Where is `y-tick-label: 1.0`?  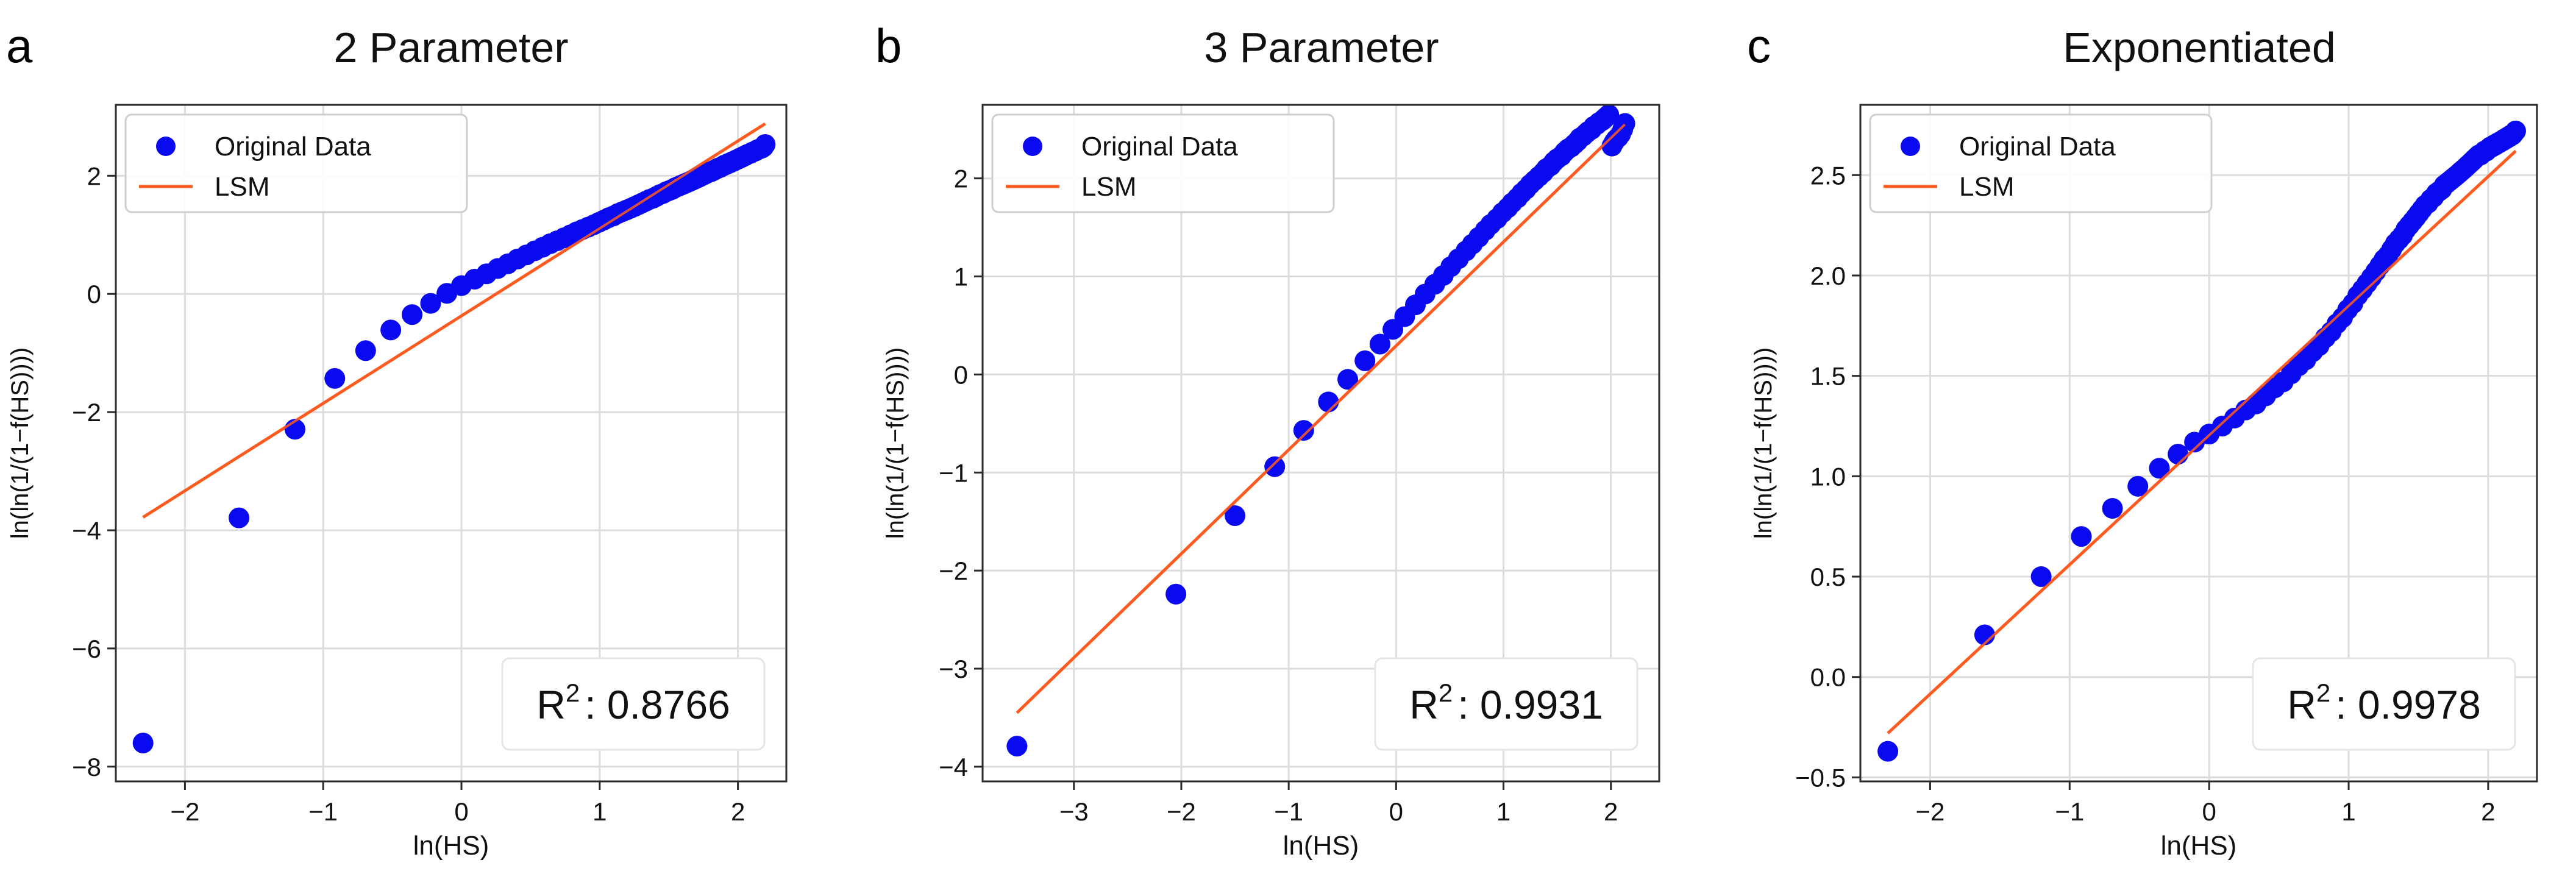 y-tick-label: 1.0 is located at coordinates (1828, 477).